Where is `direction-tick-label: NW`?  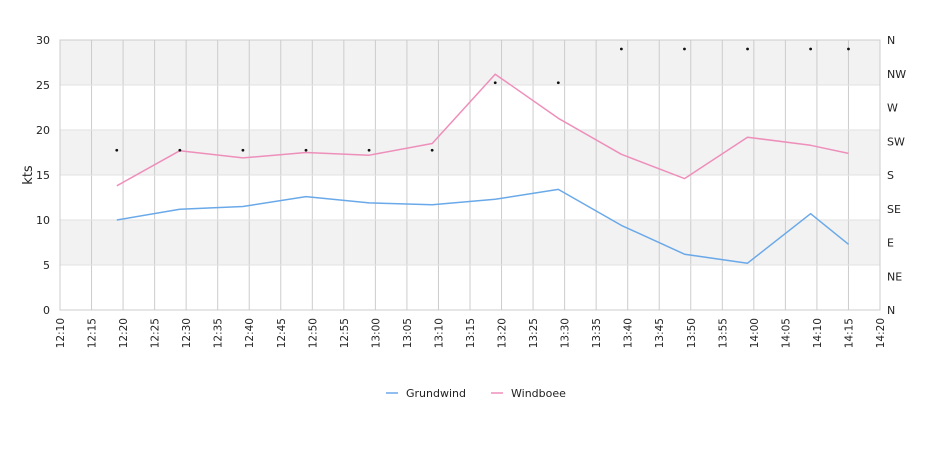
direction-tick-label: NW is located at coordinates (896, 74).